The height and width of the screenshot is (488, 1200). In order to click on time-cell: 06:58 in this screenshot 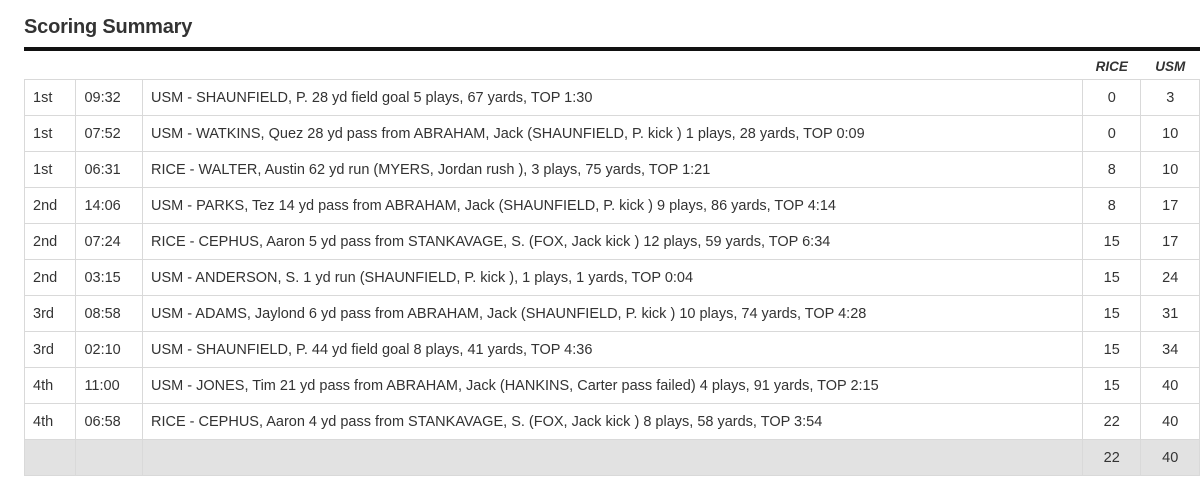, I will do `click(109, 421)`.